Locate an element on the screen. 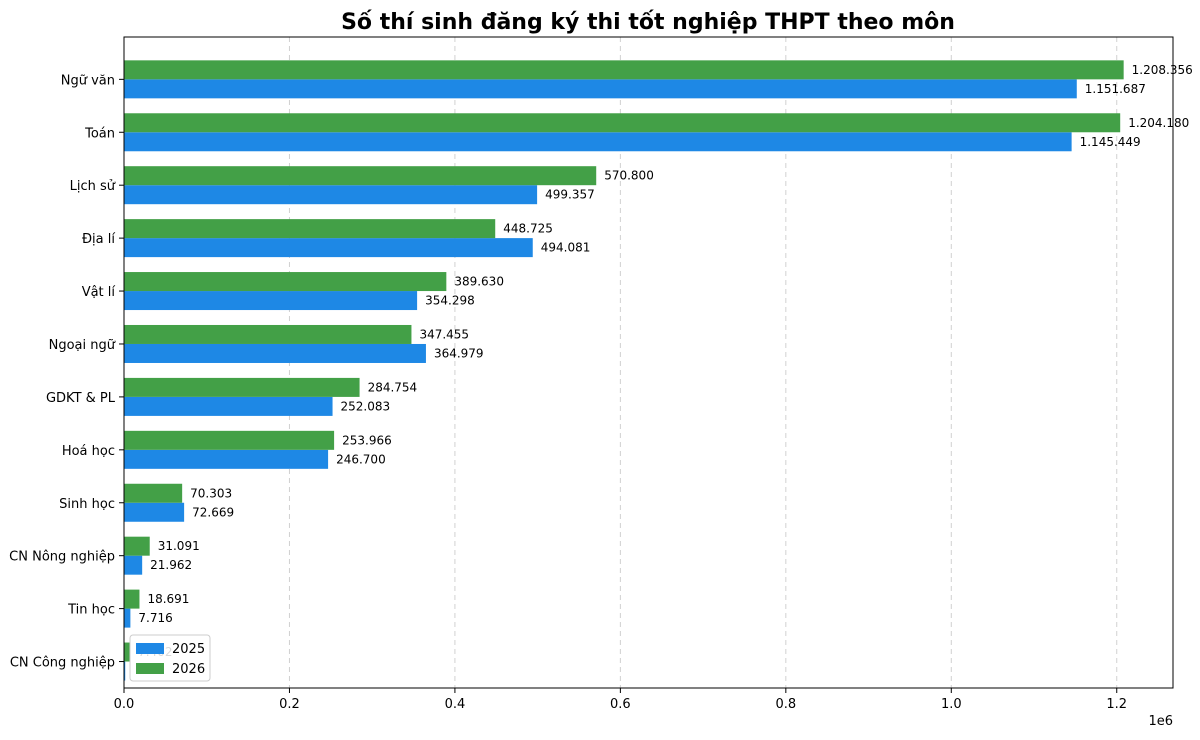 The image size is (1200, 740). legend-label: 2026 is located at coordinates (188, 669).